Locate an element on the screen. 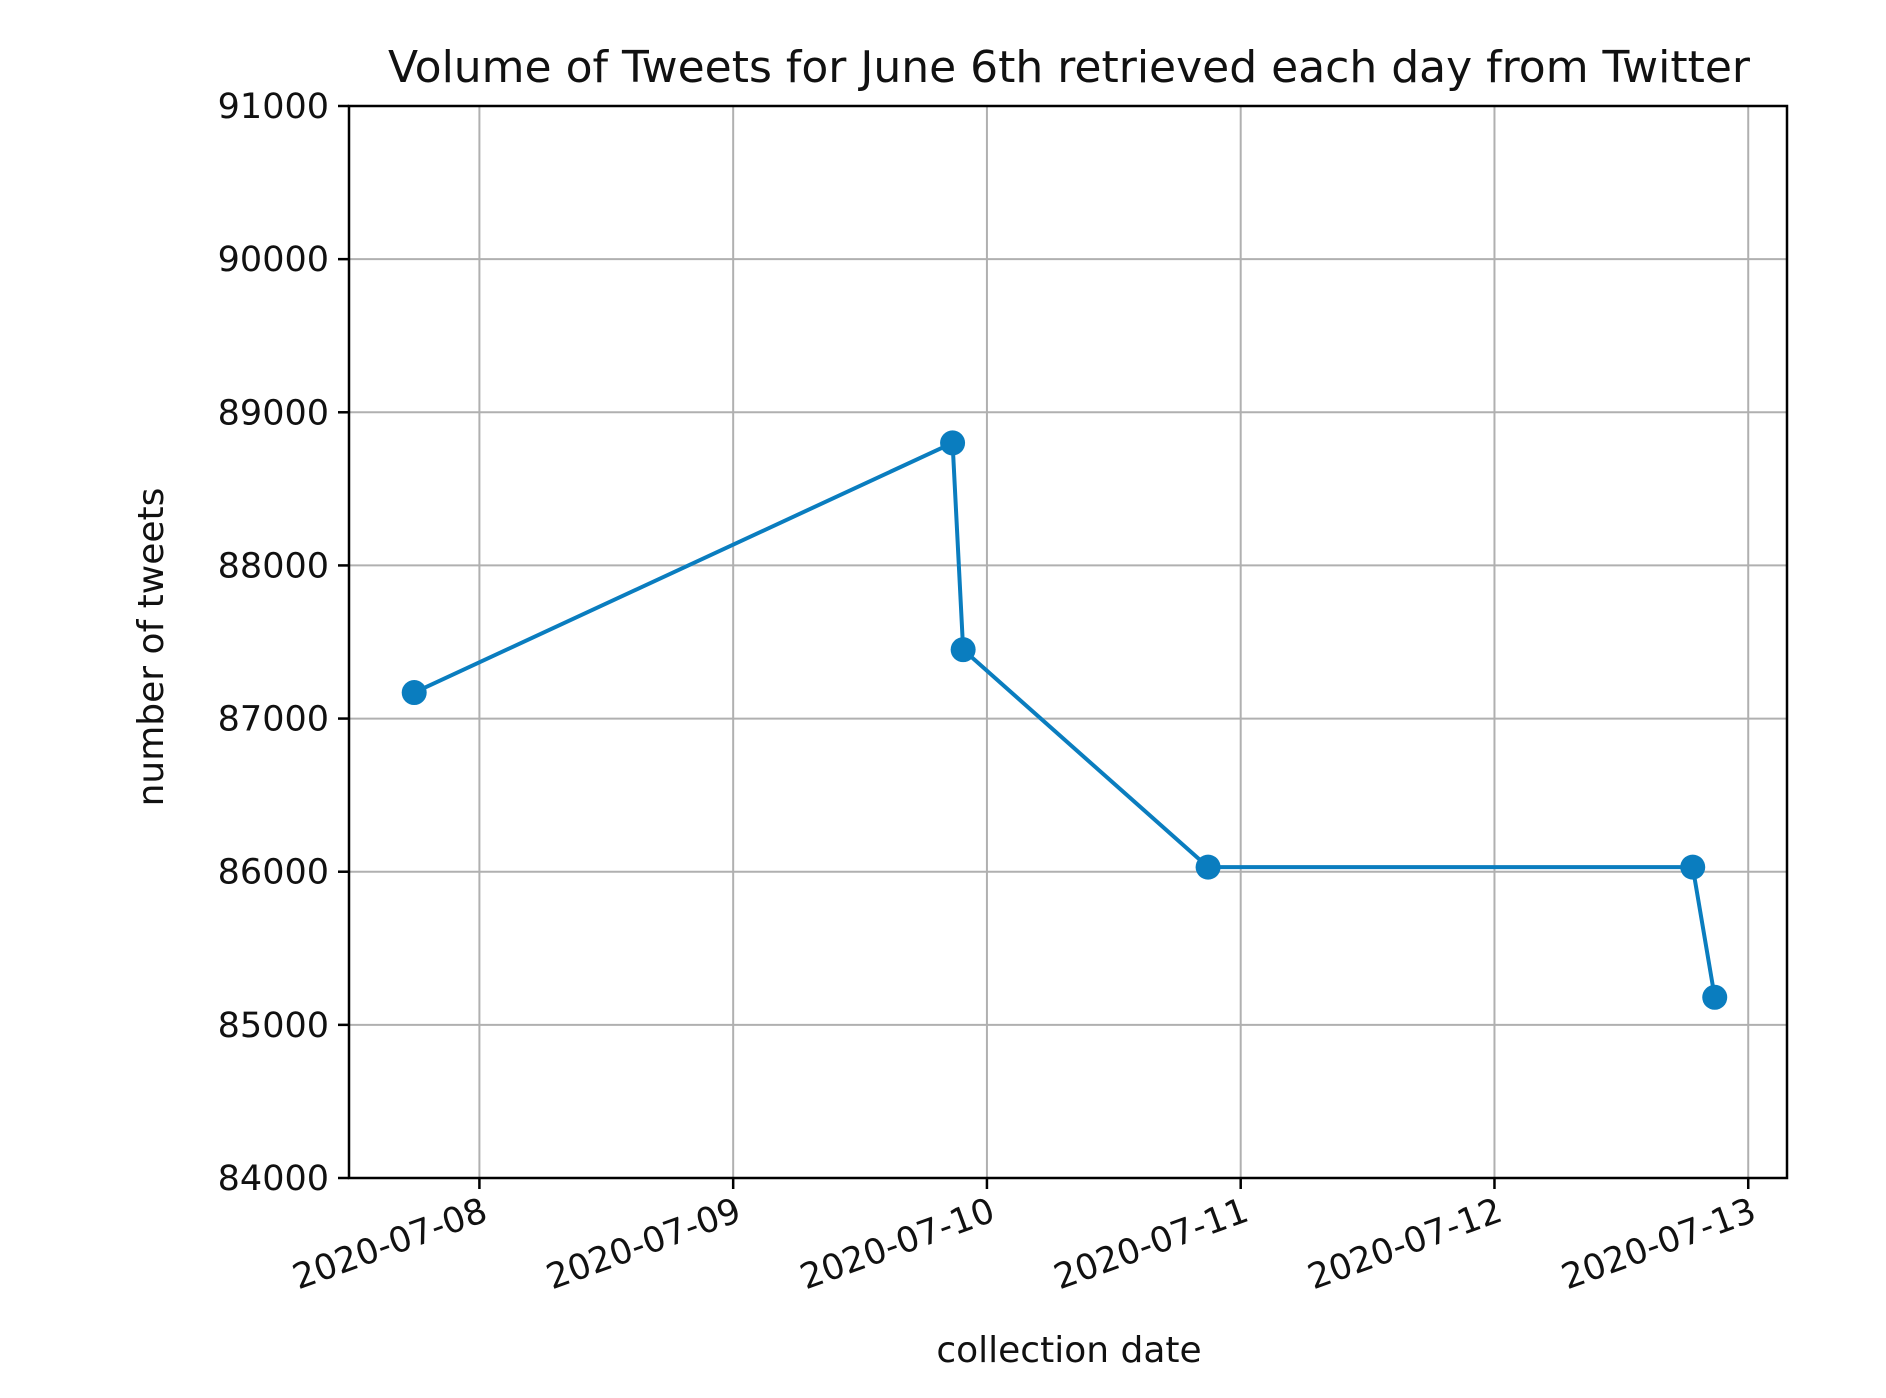  x-tick-label: 2020-07-12 is located at coordinates (1405, 1244).